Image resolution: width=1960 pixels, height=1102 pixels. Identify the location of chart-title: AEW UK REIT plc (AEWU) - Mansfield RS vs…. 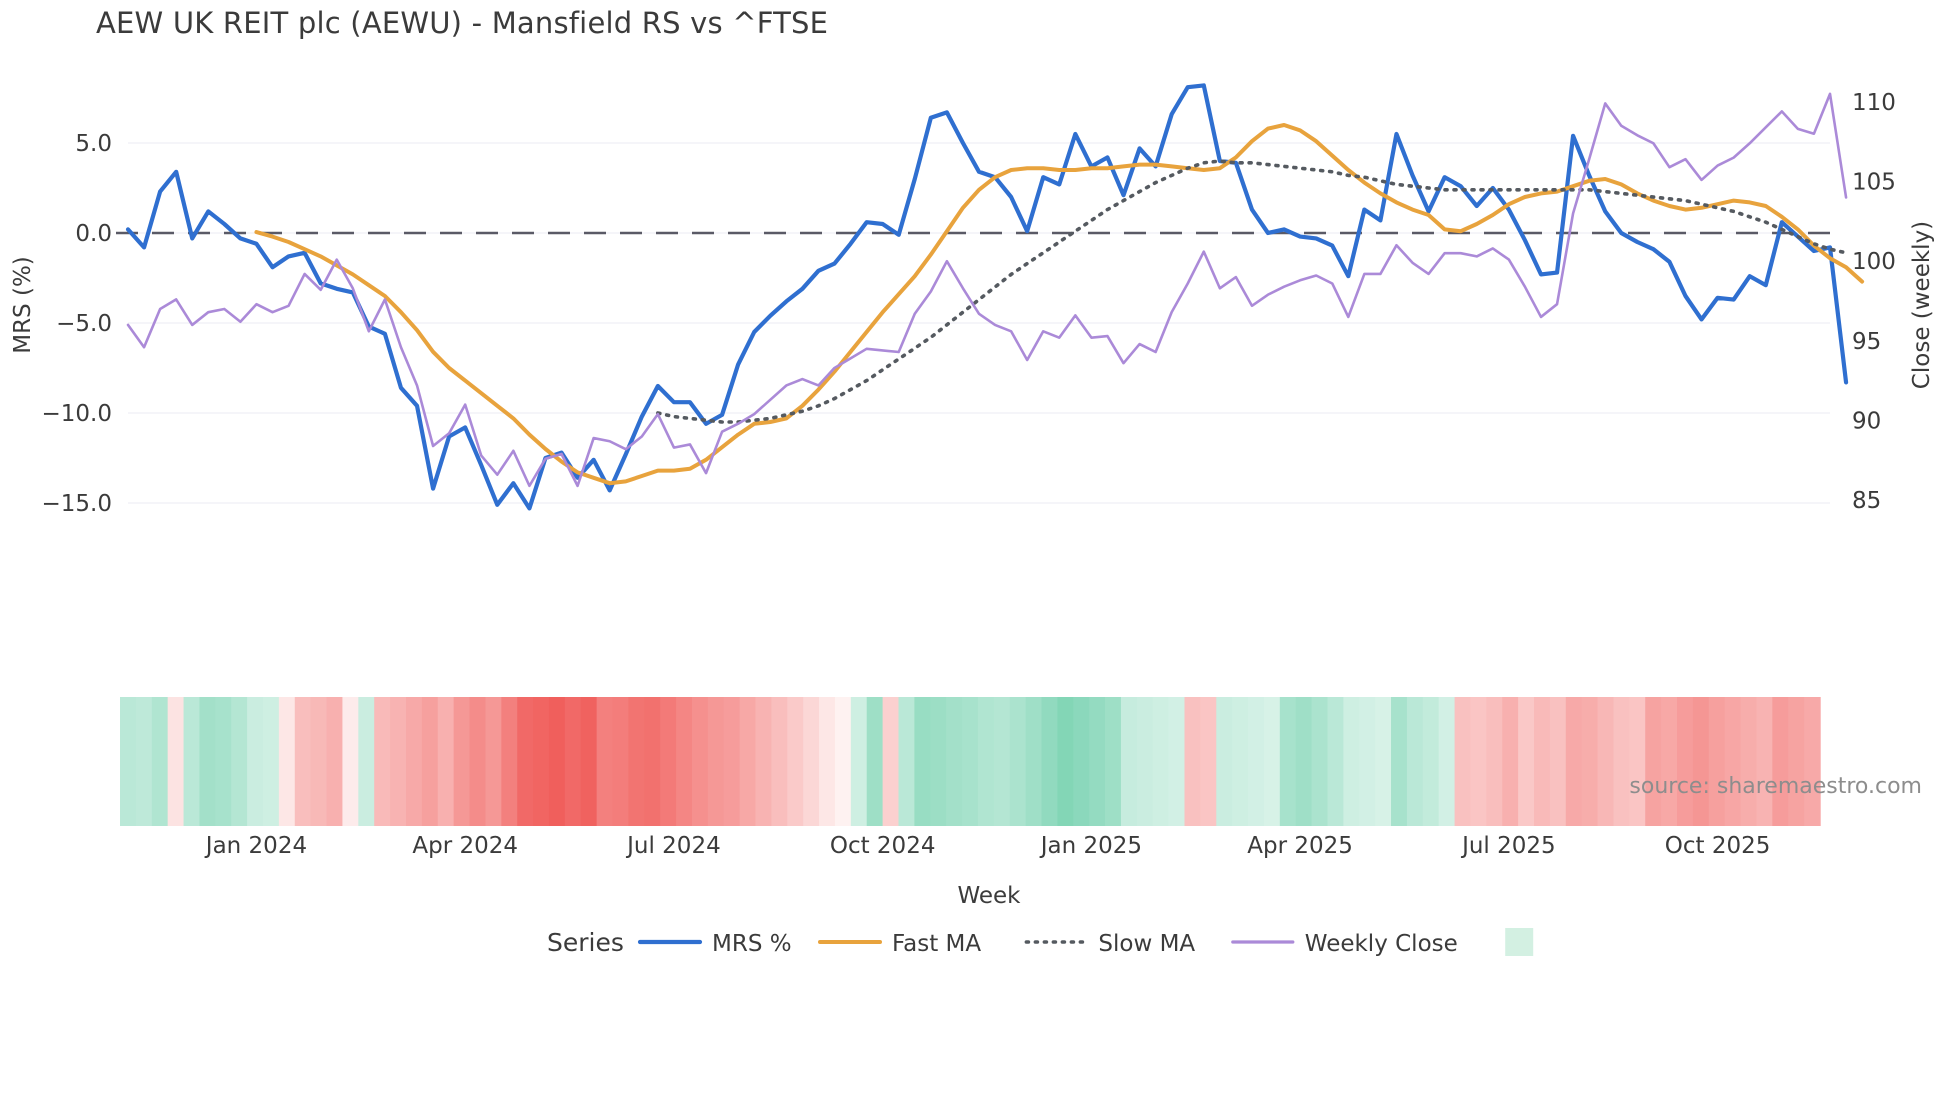
(462, 23).